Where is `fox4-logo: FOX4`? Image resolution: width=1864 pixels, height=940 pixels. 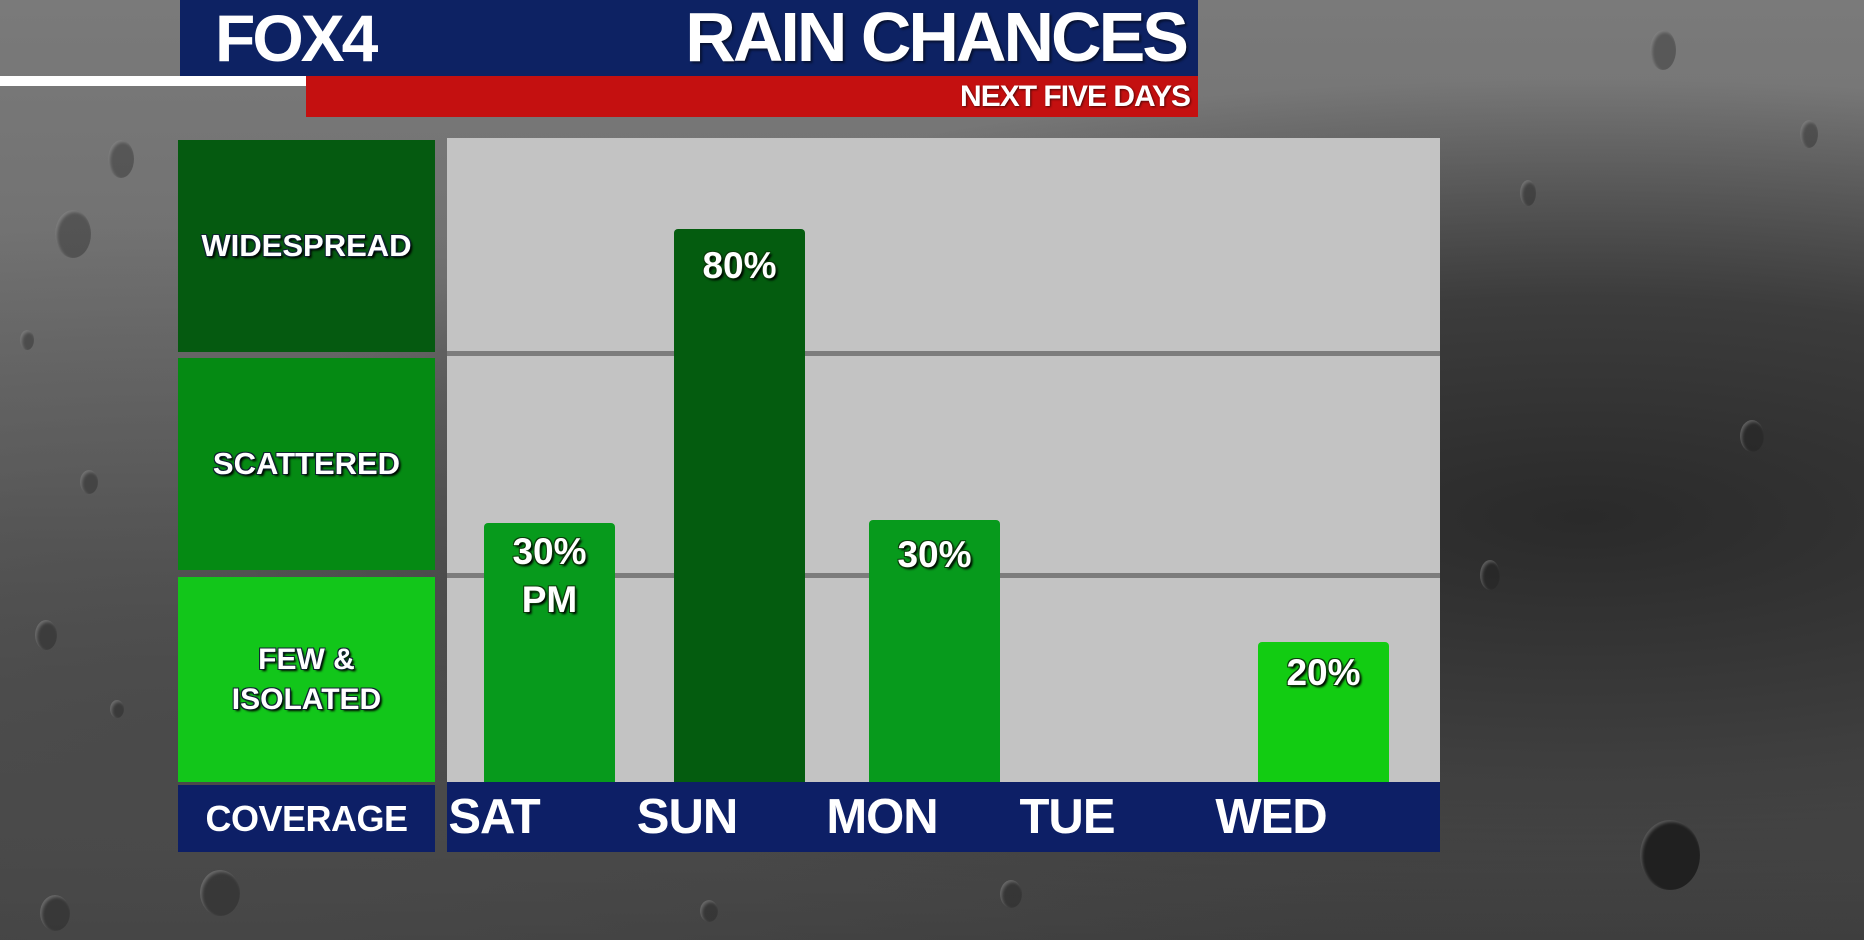 fox4-logo: FOX4 is located at coordinates (296, 38).